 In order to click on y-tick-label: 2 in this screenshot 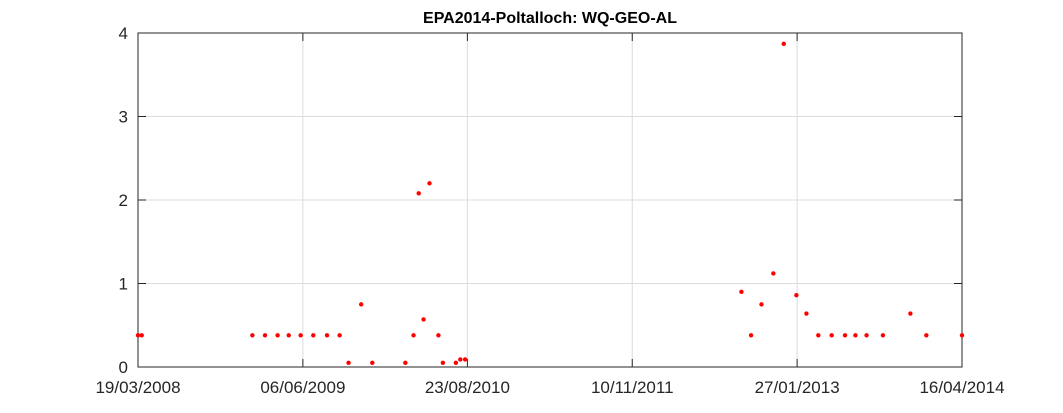, I will do `click(123, 200)`.